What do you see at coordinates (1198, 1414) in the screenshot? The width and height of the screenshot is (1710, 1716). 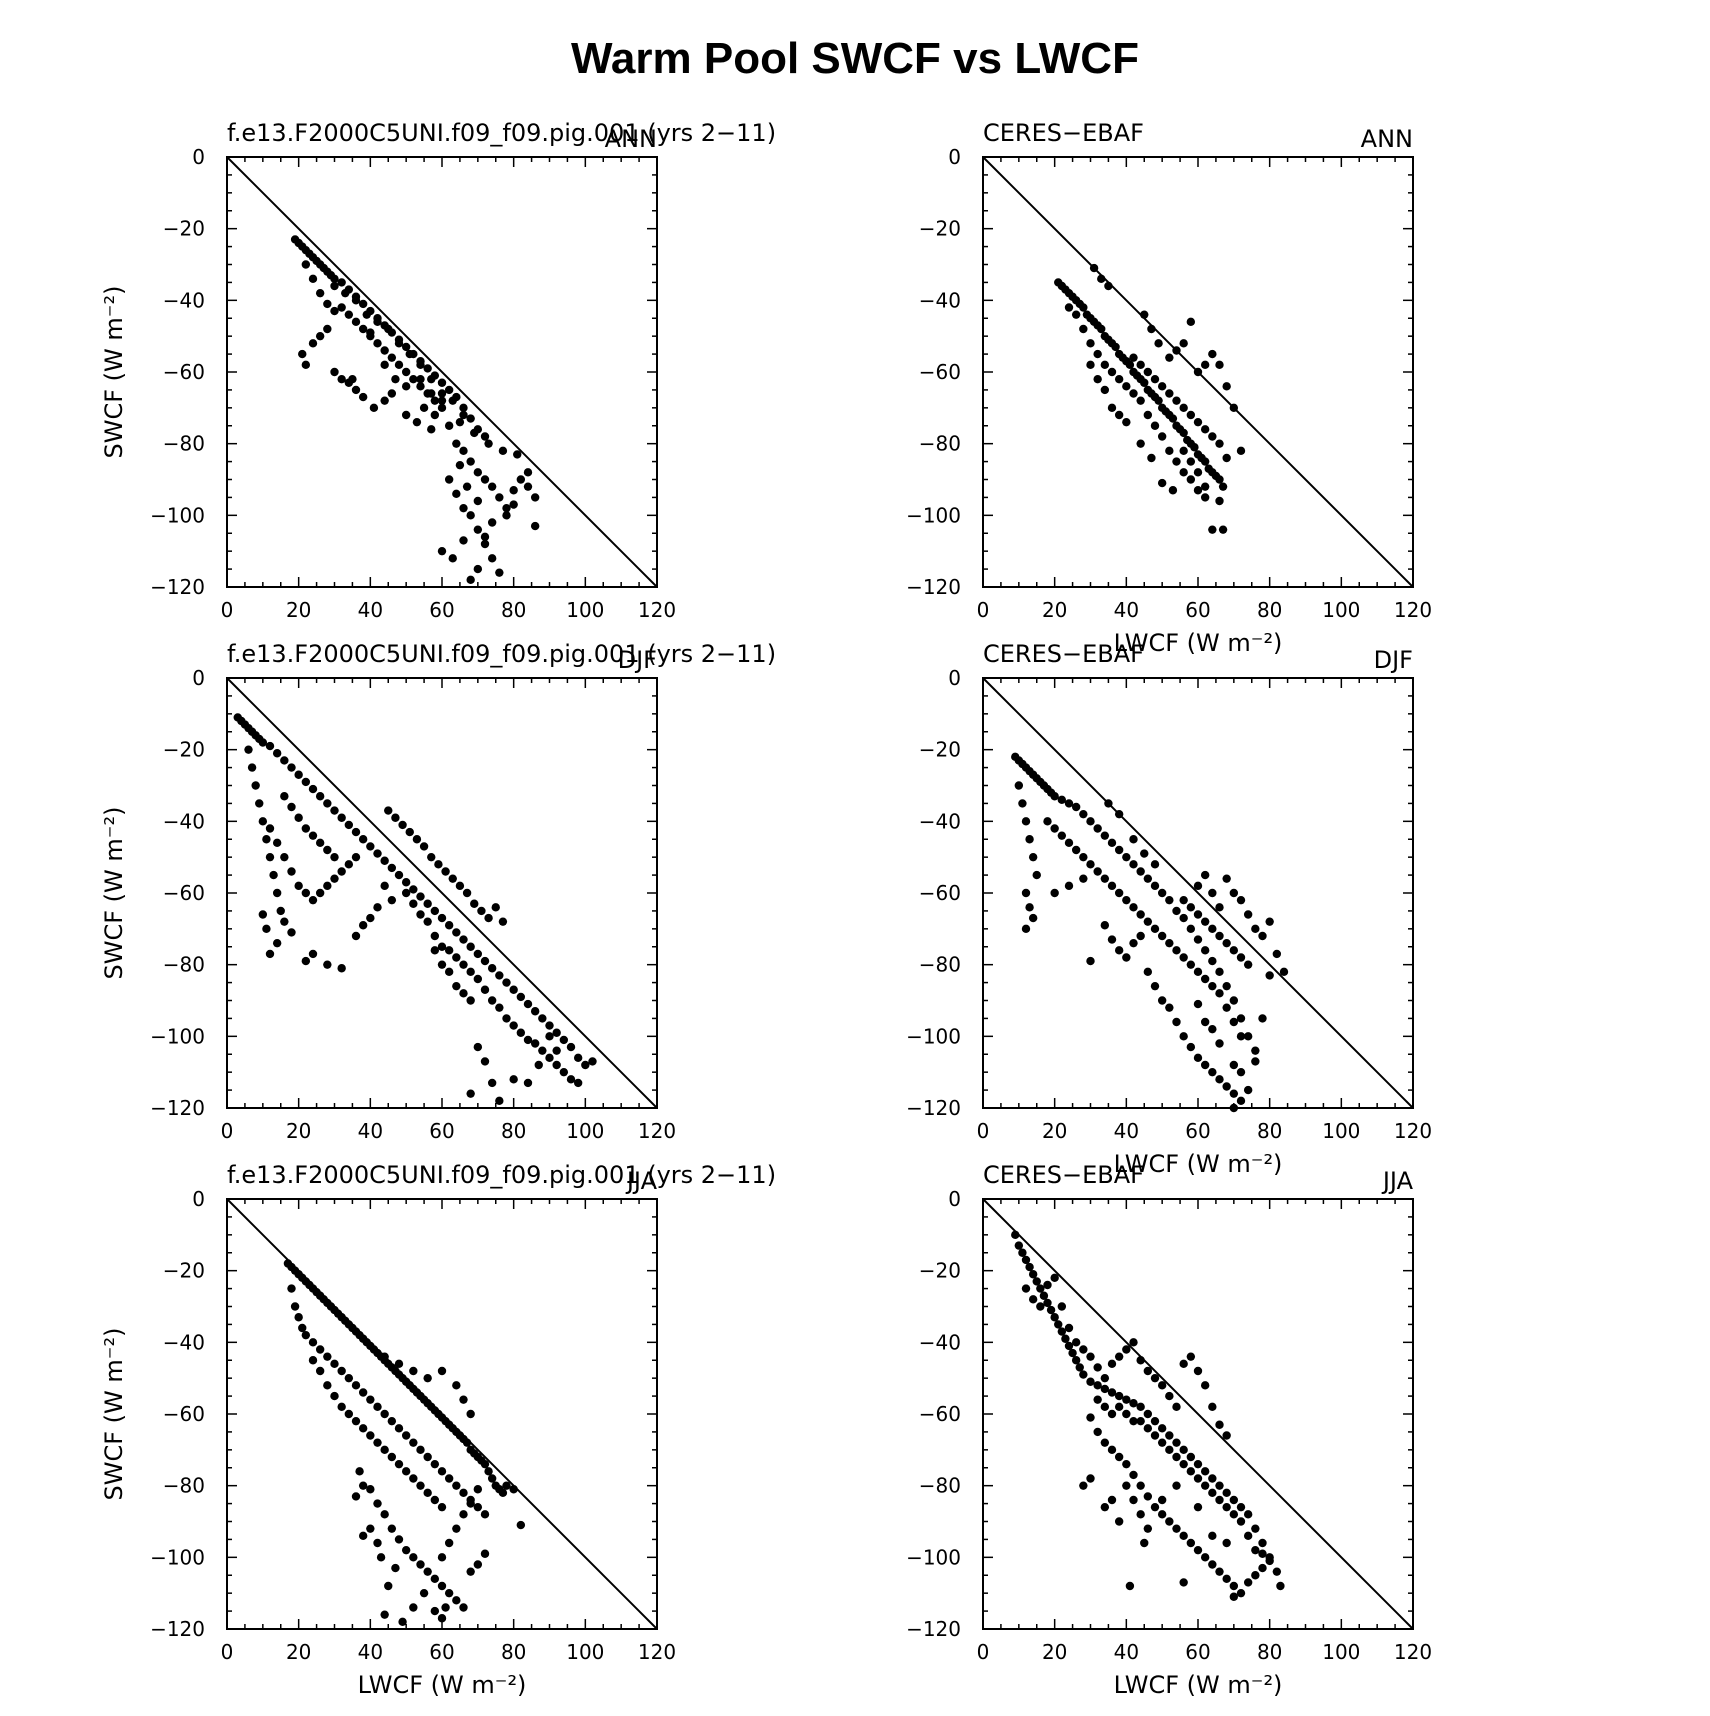 I see `reference-line` at bounding box center [1198, 1414].